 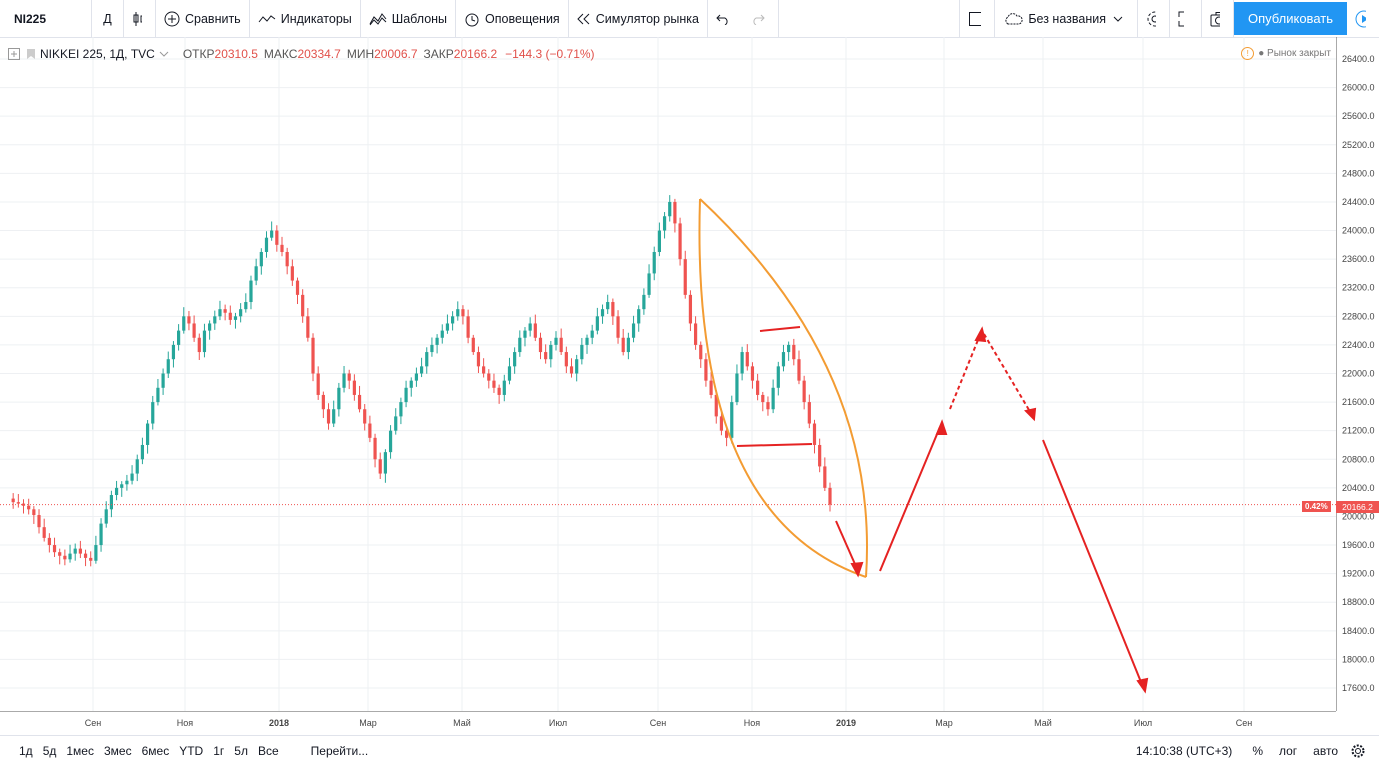 I want to click on clock: 14:10:38 (UTC+3), so click(x=1184, y=750).